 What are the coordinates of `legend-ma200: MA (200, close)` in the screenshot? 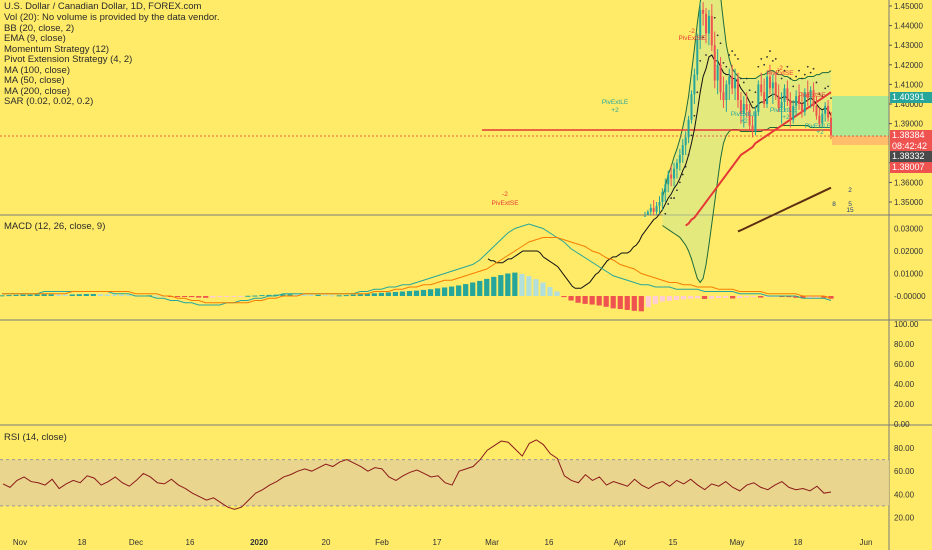 It's located at (37, 91).